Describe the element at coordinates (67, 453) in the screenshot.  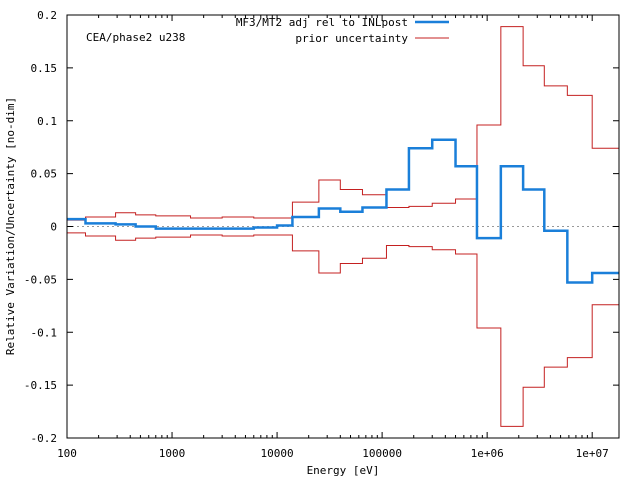
I see `x-tick-label: 100` at that location.